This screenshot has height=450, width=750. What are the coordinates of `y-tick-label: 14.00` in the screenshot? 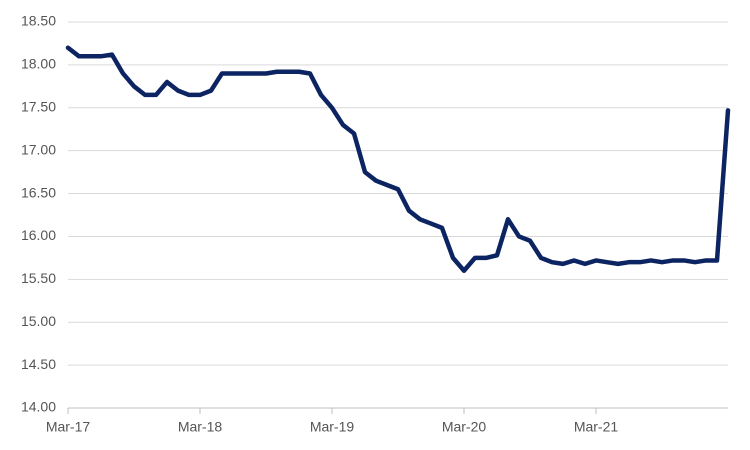 It's located at (38, 407).